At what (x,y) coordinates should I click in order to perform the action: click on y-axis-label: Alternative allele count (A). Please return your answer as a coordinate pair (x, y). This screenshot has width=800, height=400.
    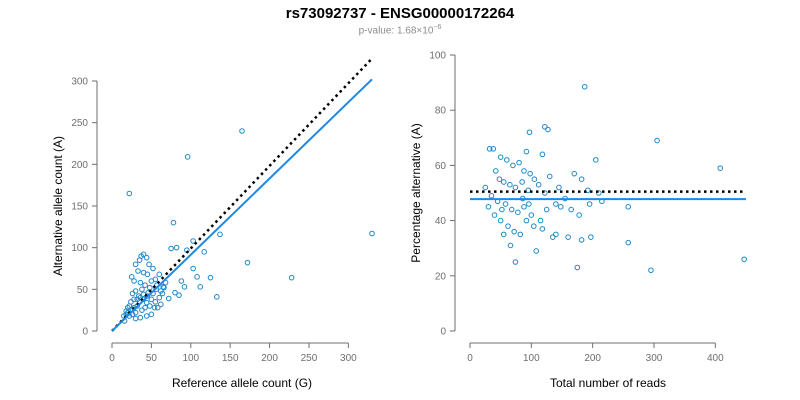
    Looking at the image, I should click on (58, 206).